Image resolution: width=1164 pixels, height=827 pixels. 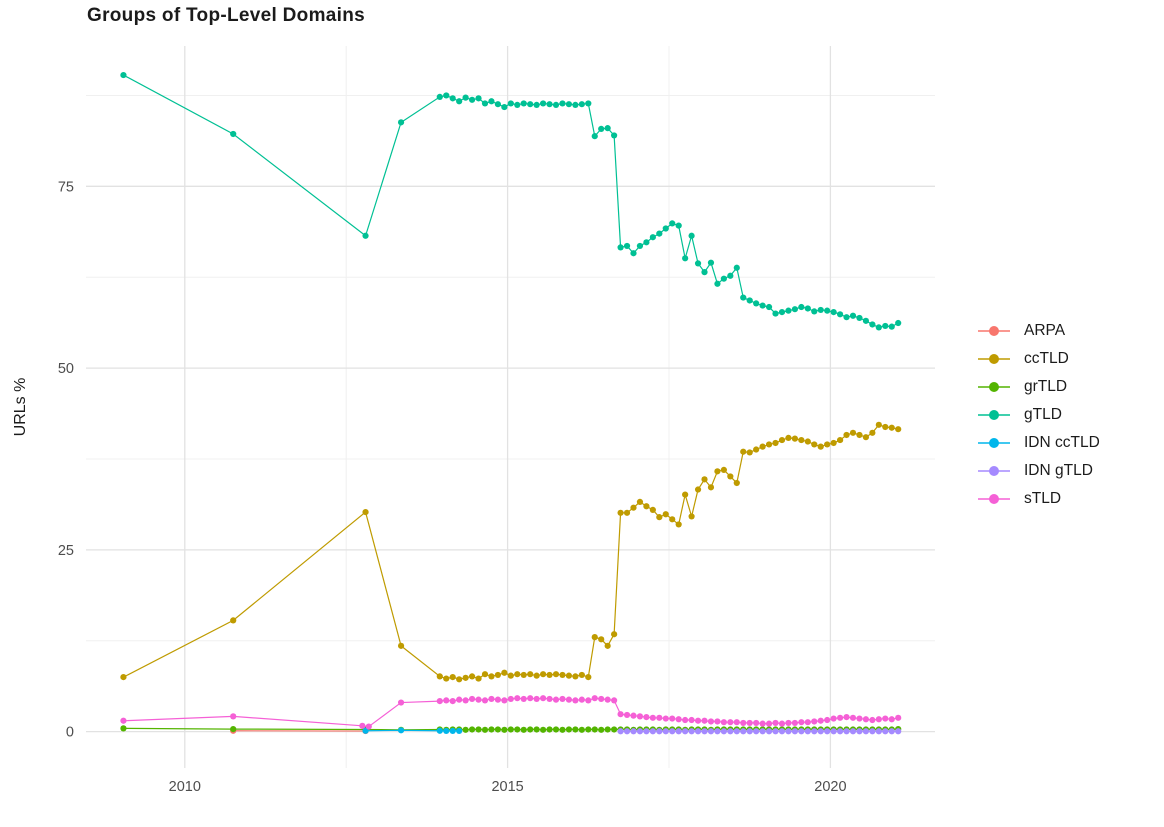 What do you see at coordinates (1046, 386) in the screenshot?
I see `legend-label: grTLD` at bounding box center [1046, 386].